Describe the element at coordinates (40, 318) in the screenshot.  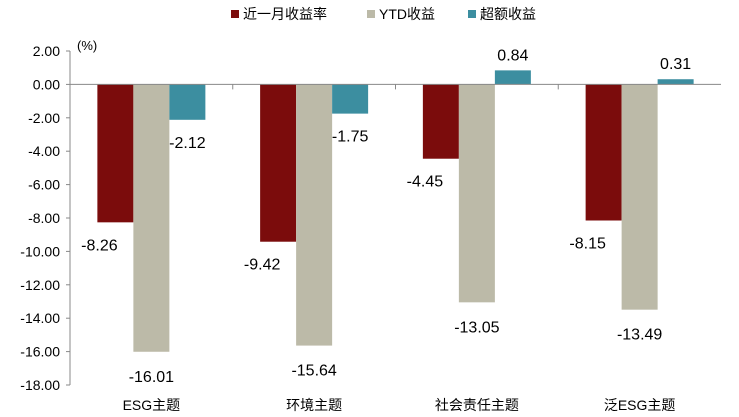
I see `y-tick-label: -14.00` at that location.